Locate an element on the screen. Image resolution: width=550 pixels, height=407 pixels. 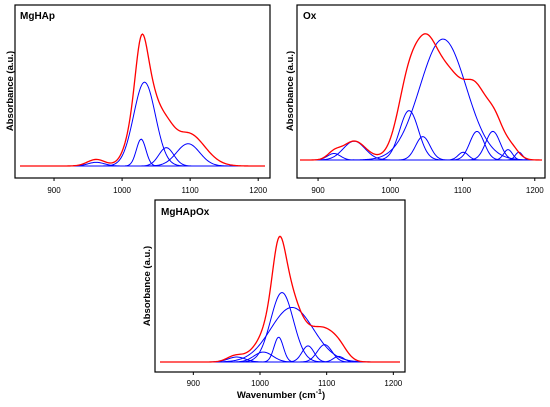
x-axis-label-superscript: -1 is located at coordinates (319, 392).